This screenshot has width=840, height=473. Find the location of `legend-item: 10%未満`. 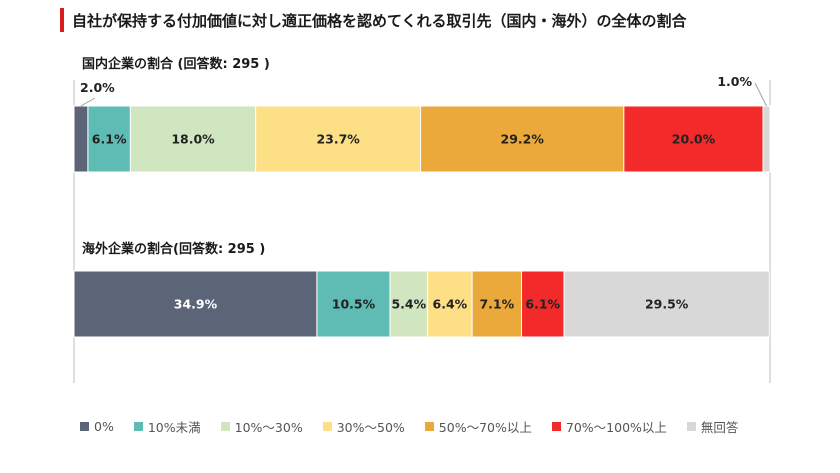

legend-item: 10%未満 is located at coordinates (167, 426).